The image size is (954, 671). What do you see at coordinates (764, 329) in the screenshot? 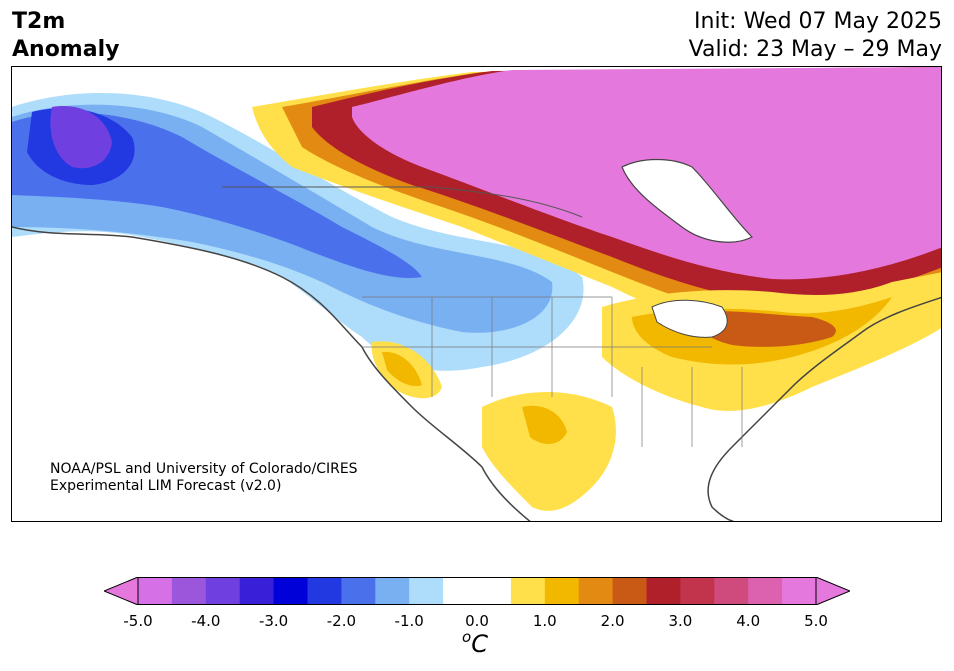
I see `east-warm-anomaly-core` at bounding box center [764, 329].